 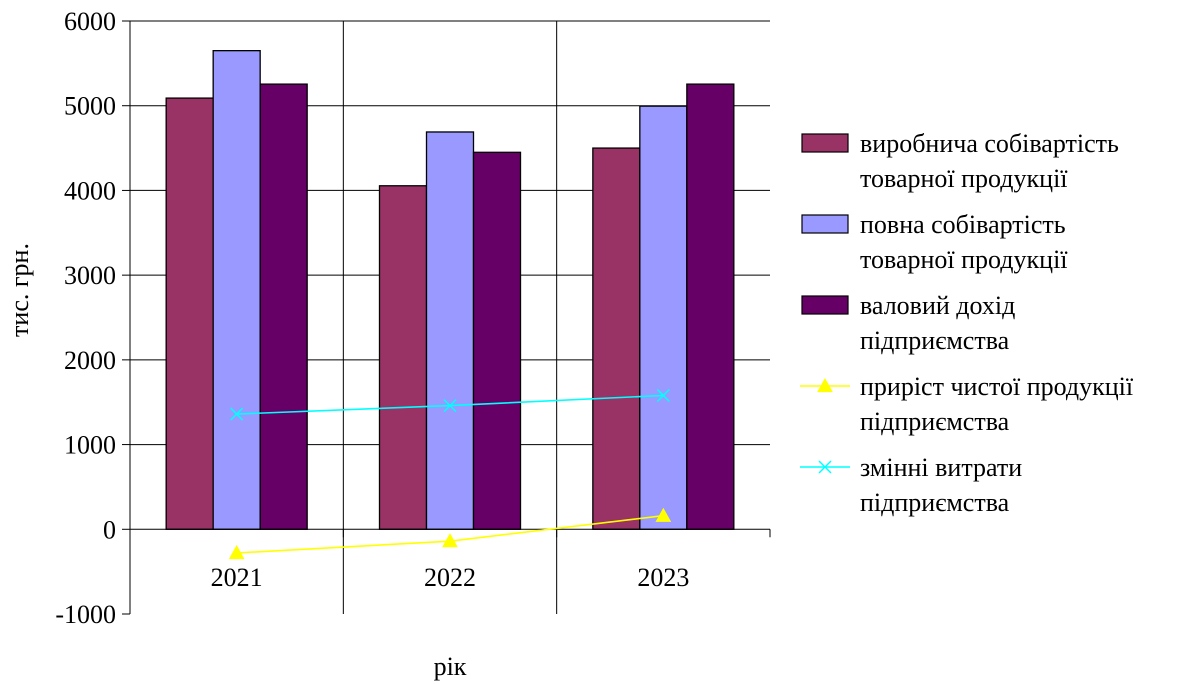 What do you see at coordinates (90, 360) in the screenshot?
I see `y-tick-label: 2000` at bounding box center [90, 360].